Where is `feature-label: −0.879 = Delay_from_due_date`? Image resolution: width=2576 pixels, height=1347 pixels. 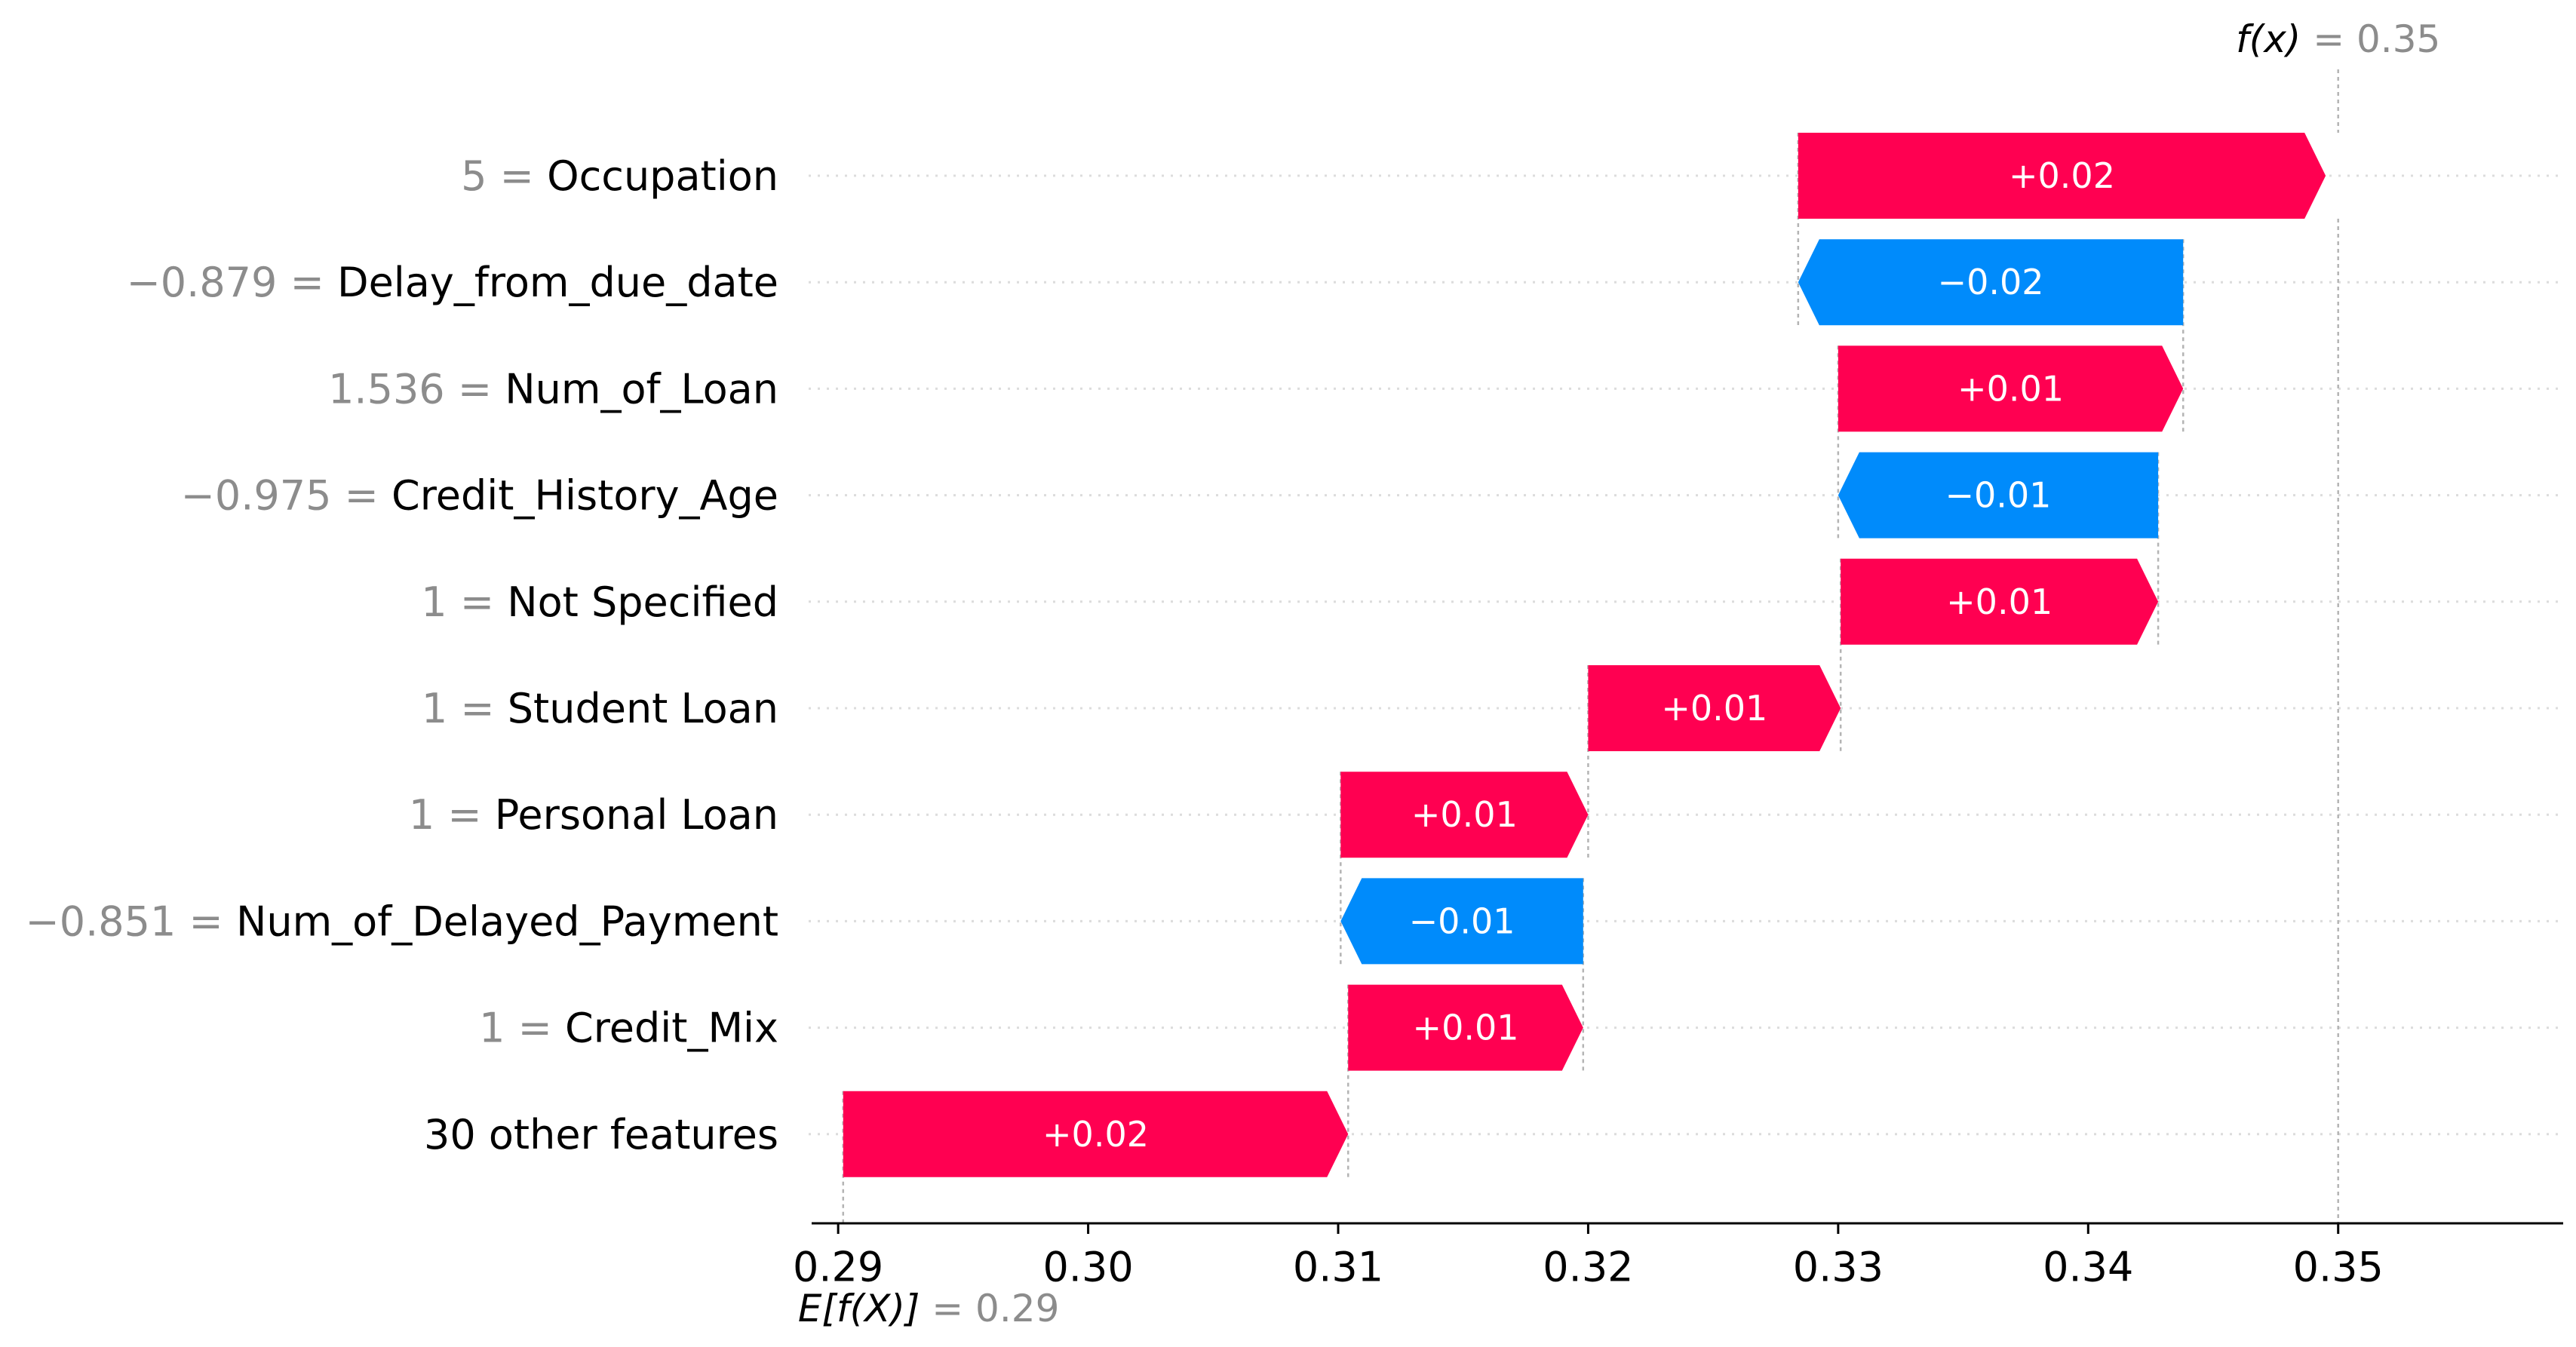
feature-label: −0.879 = Delay_from_due_date is located at coordinates (452, 282).